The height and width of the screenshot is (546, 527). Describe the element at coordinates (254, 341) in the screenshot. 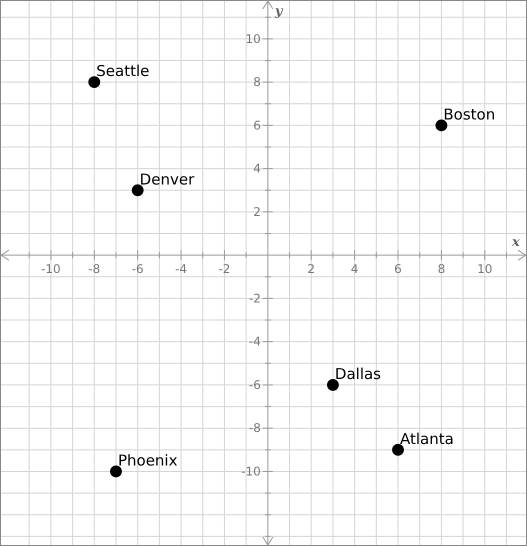

I see `y-tick-label: -4` at that location.